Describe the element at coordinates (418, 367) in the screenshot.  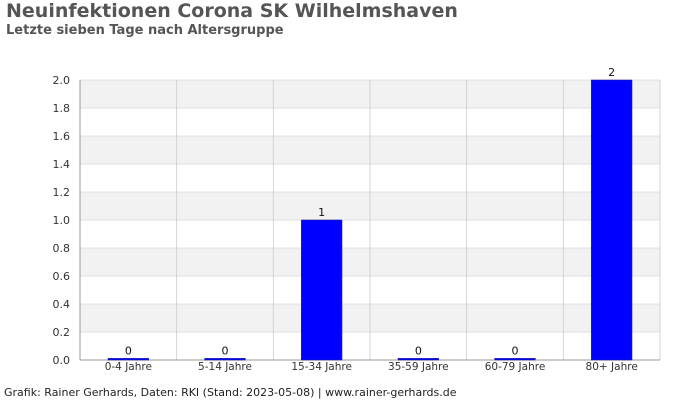
I see `x-tick-label: 35-59 Jahre` at that location.